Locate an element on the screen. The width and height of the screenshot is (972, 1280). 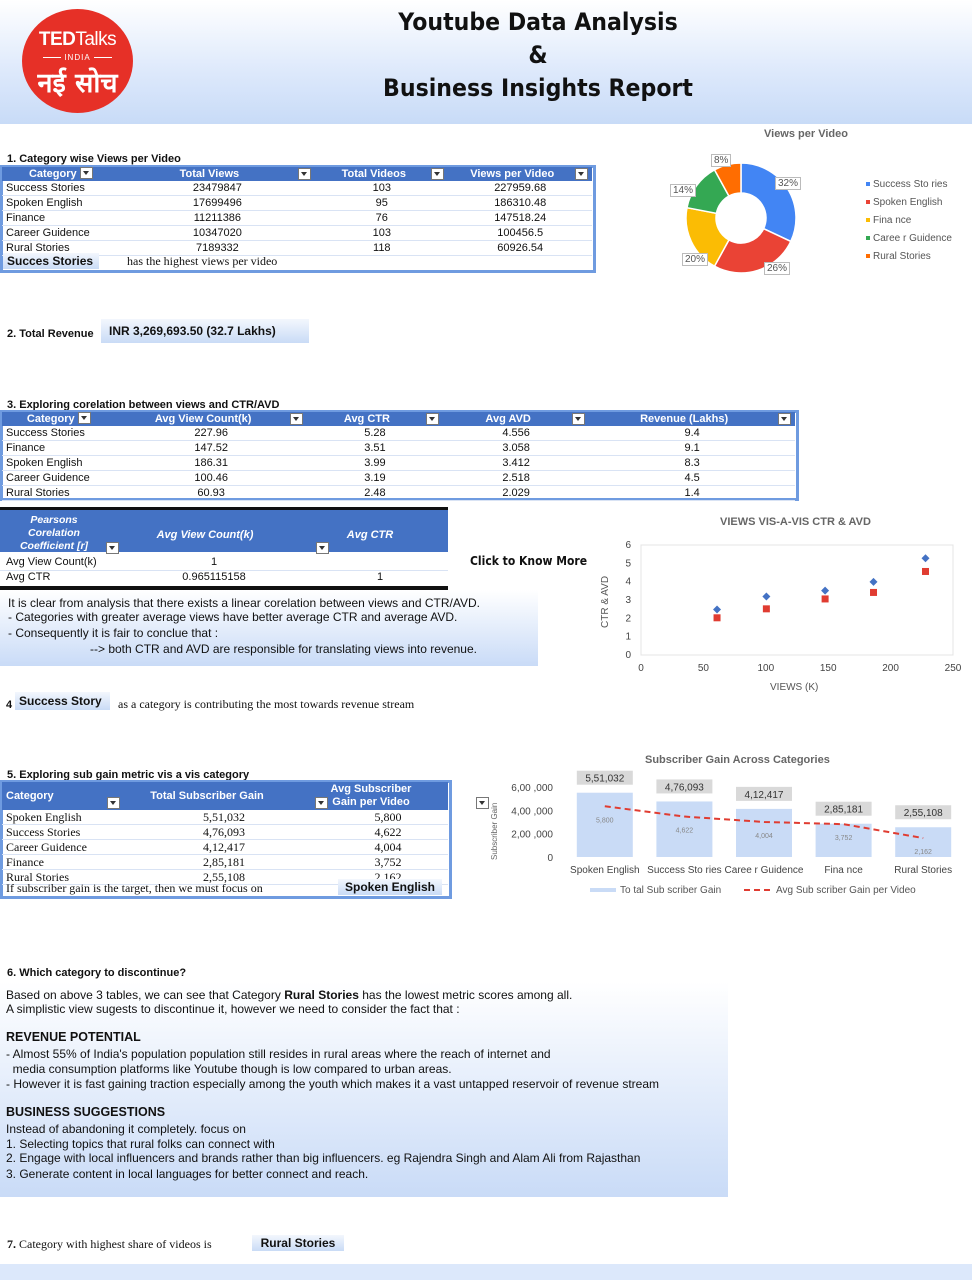
avg-value-label: 5,800 is located at coordinates (605, 820).